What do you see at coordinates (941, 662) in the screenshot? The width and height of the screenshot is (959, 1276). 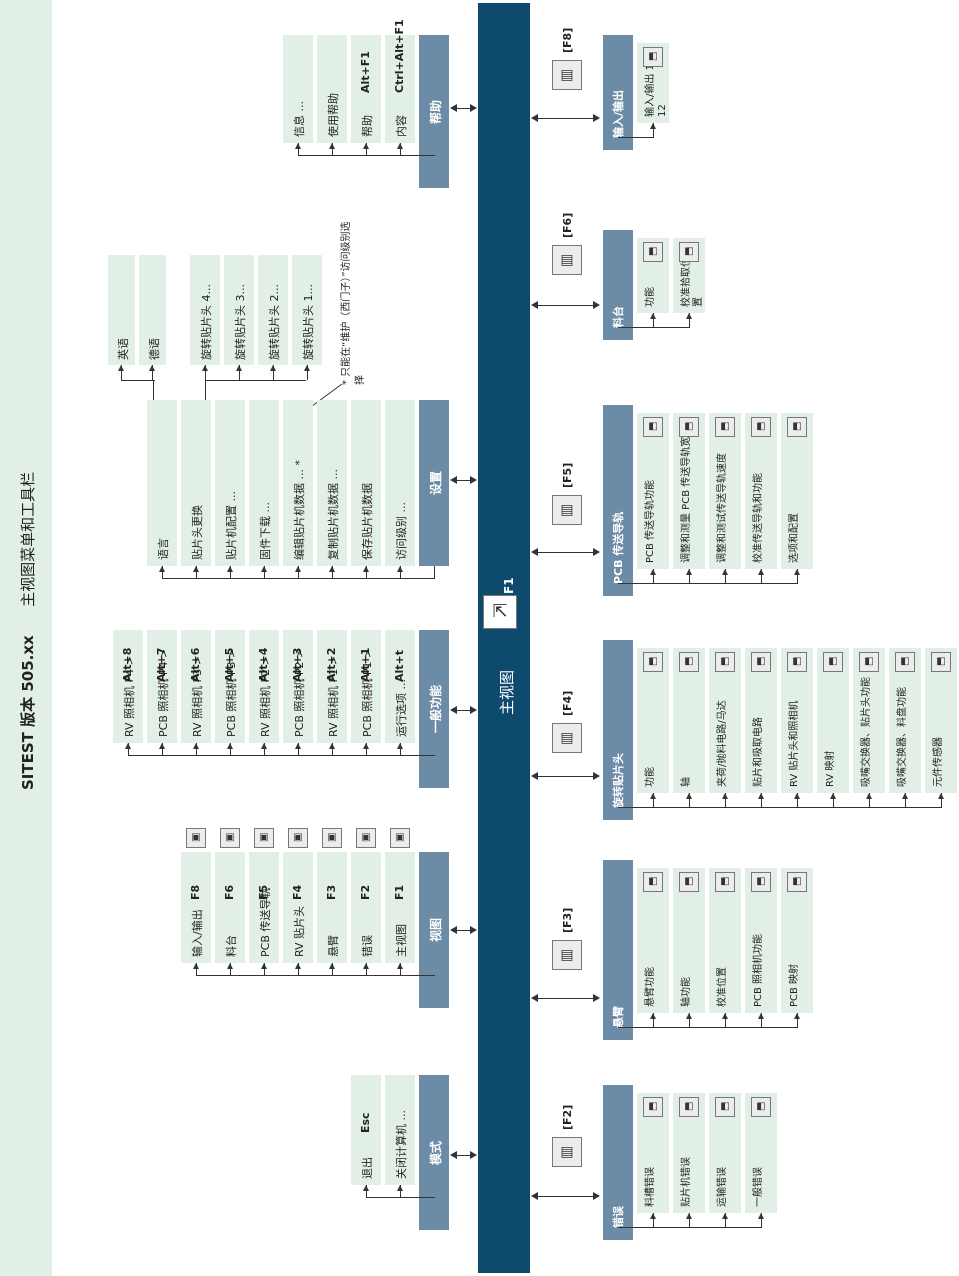 I see `component-sensor-icon: ◧` at bounding box center [941, 662].